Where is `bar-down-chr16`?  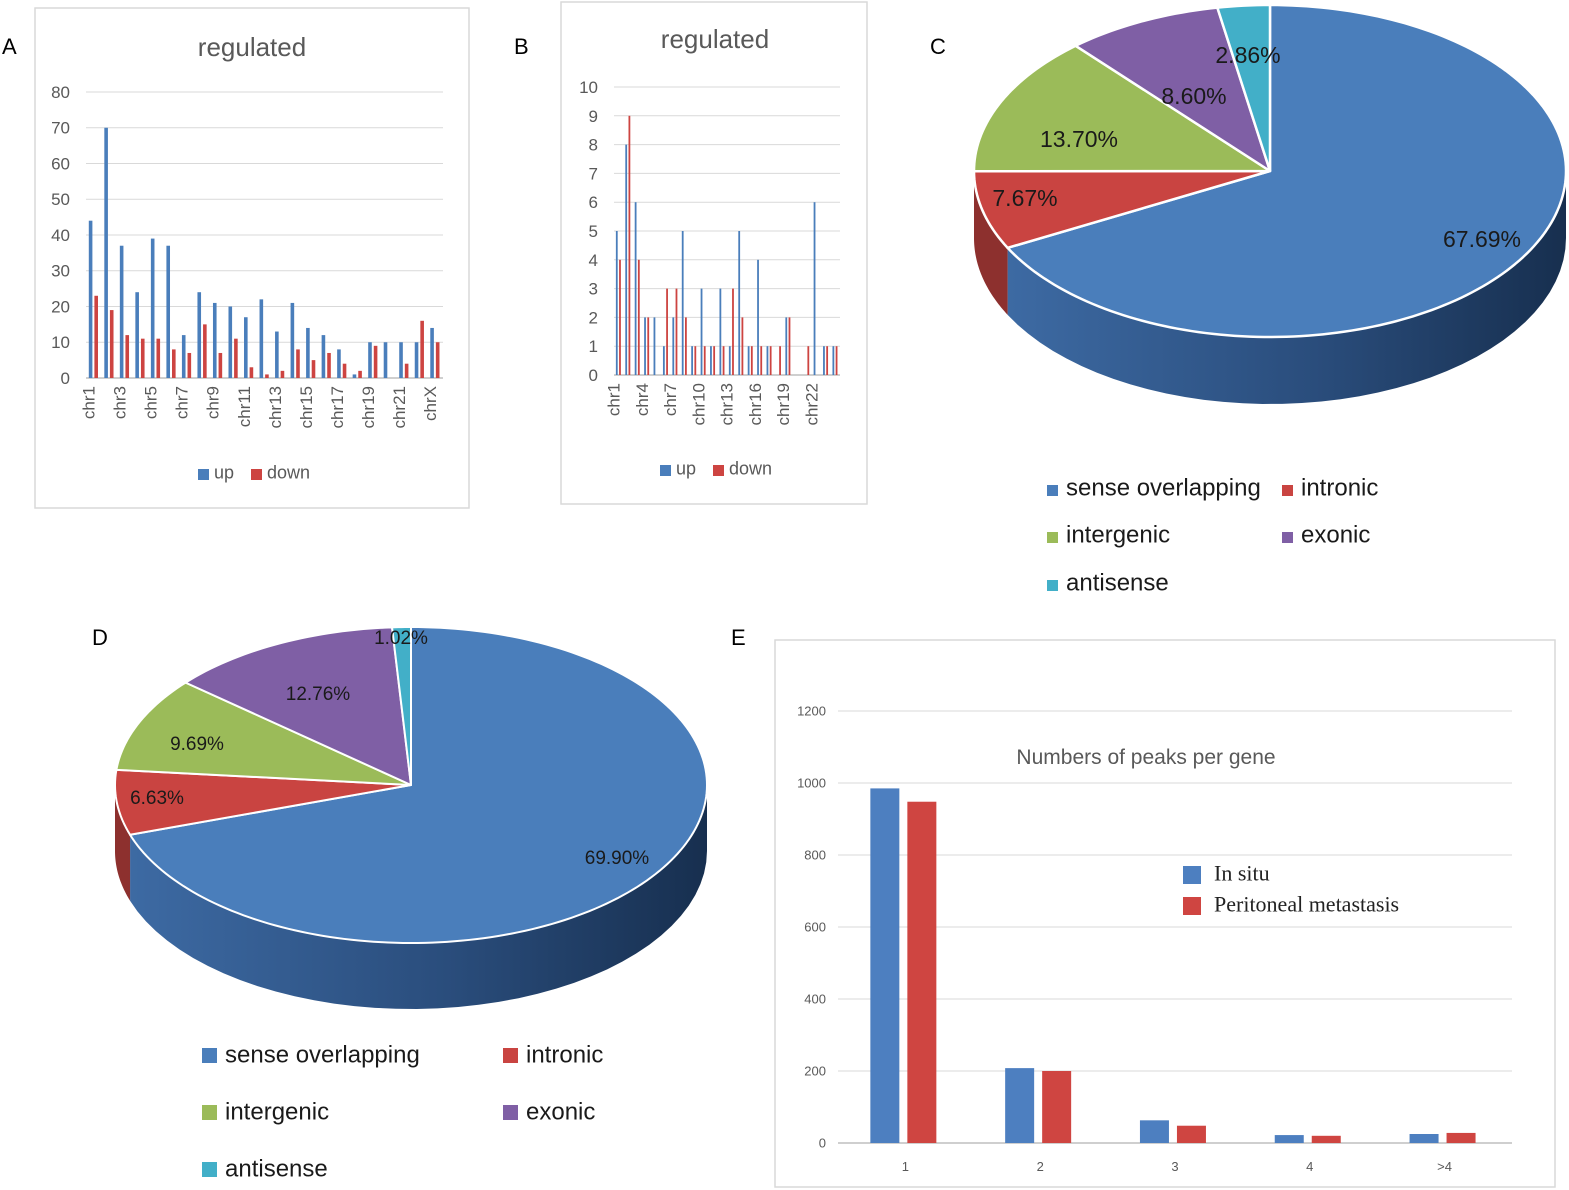 bar-down-chr16 is located at coordinates (761, 360).